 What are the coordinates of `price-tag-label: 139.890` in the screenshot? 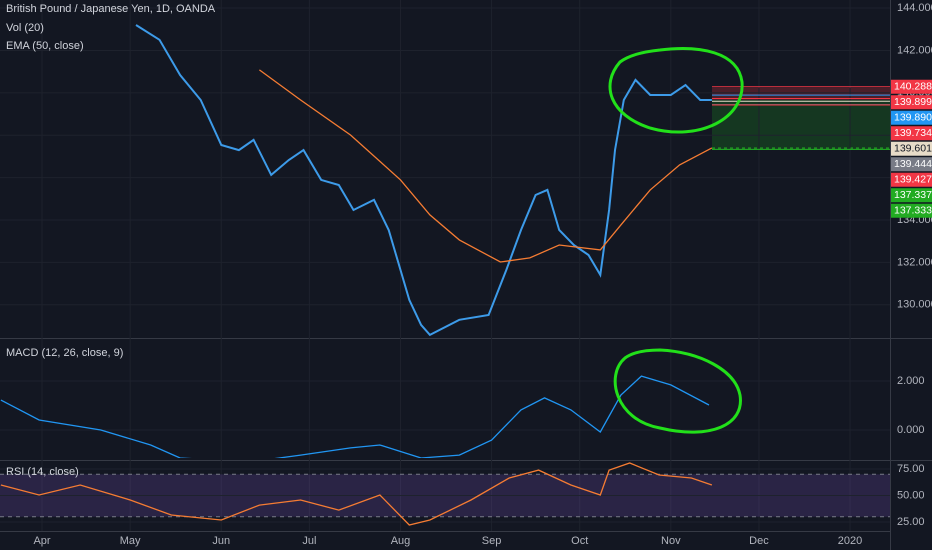 It's located at (913, 118).